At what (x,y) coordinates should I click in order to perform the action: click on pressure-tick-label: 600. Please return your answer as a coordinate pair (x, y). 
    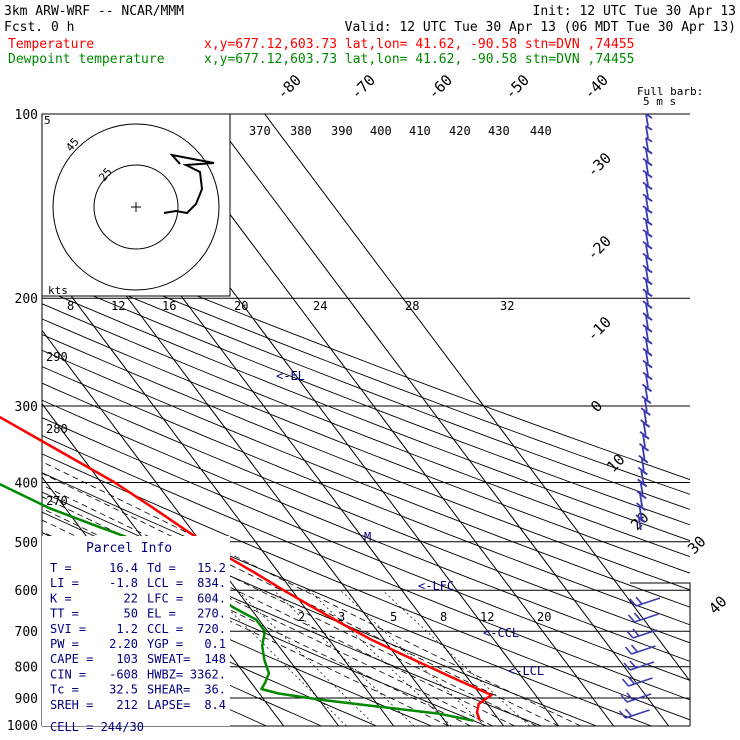
    Looking at the image, I should click on (26, 591).